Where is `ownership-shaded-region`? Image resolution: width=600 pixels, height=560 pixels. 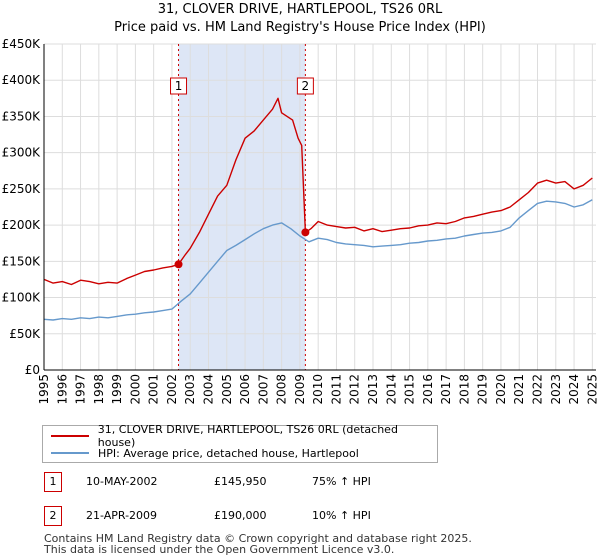
ownership-shaded-region is located at coordinates (242, 207).